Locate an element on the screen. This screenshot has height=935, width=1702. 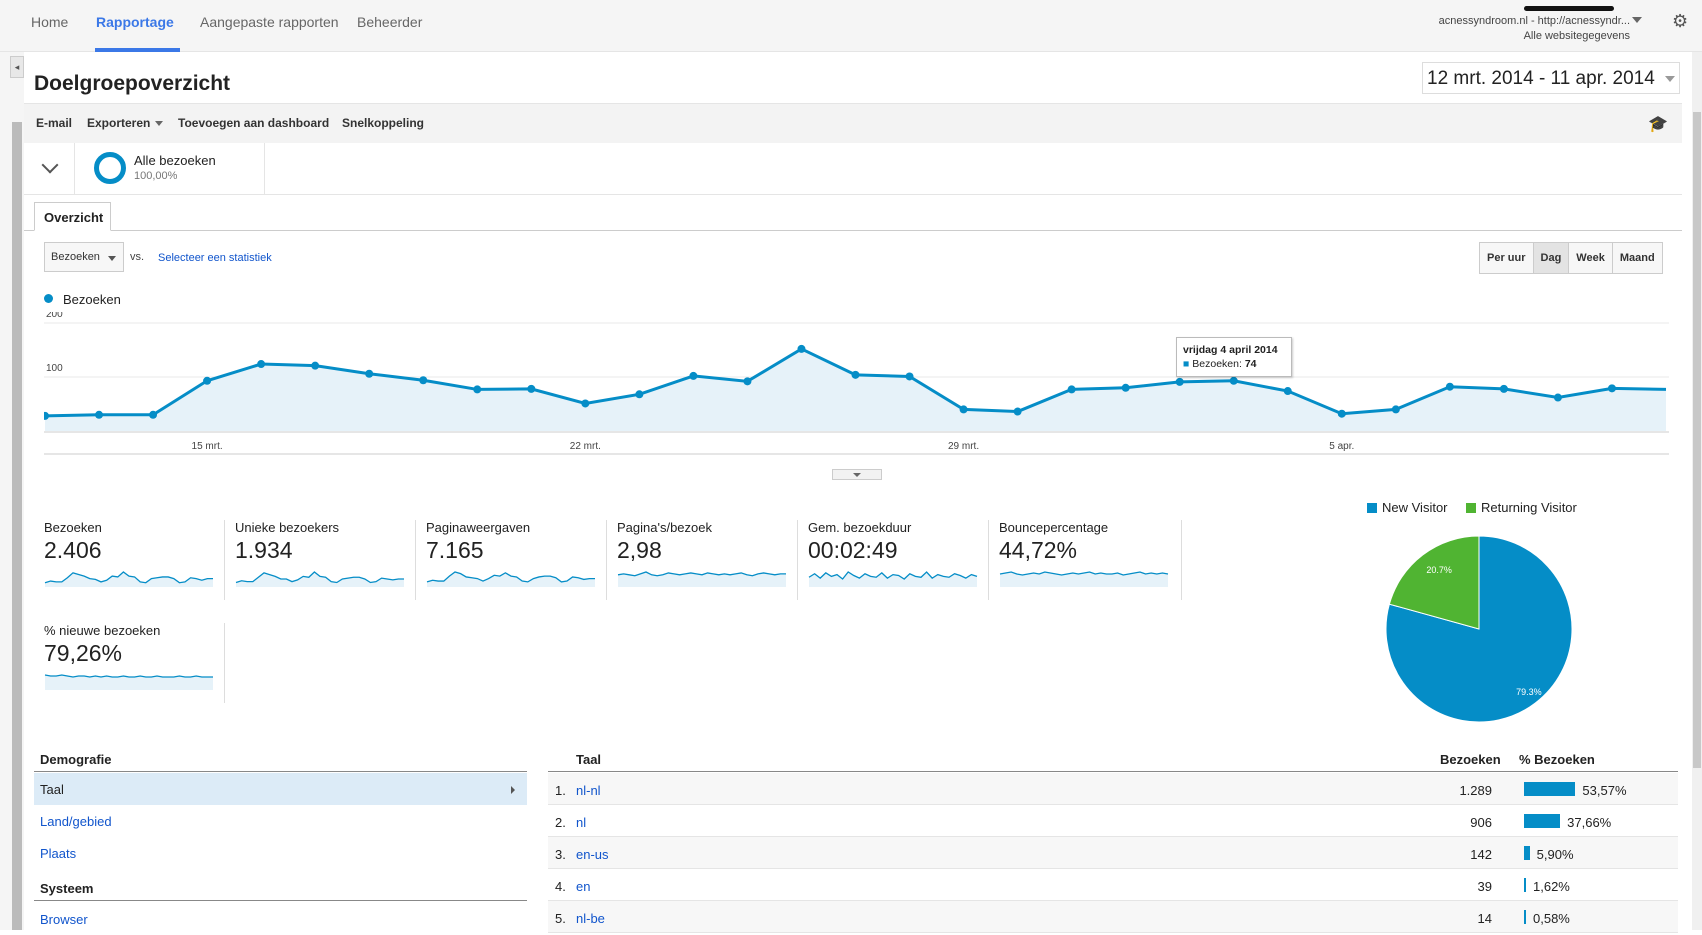
account-view: Alle websitegegevens is located at coordinates (1576, 36).